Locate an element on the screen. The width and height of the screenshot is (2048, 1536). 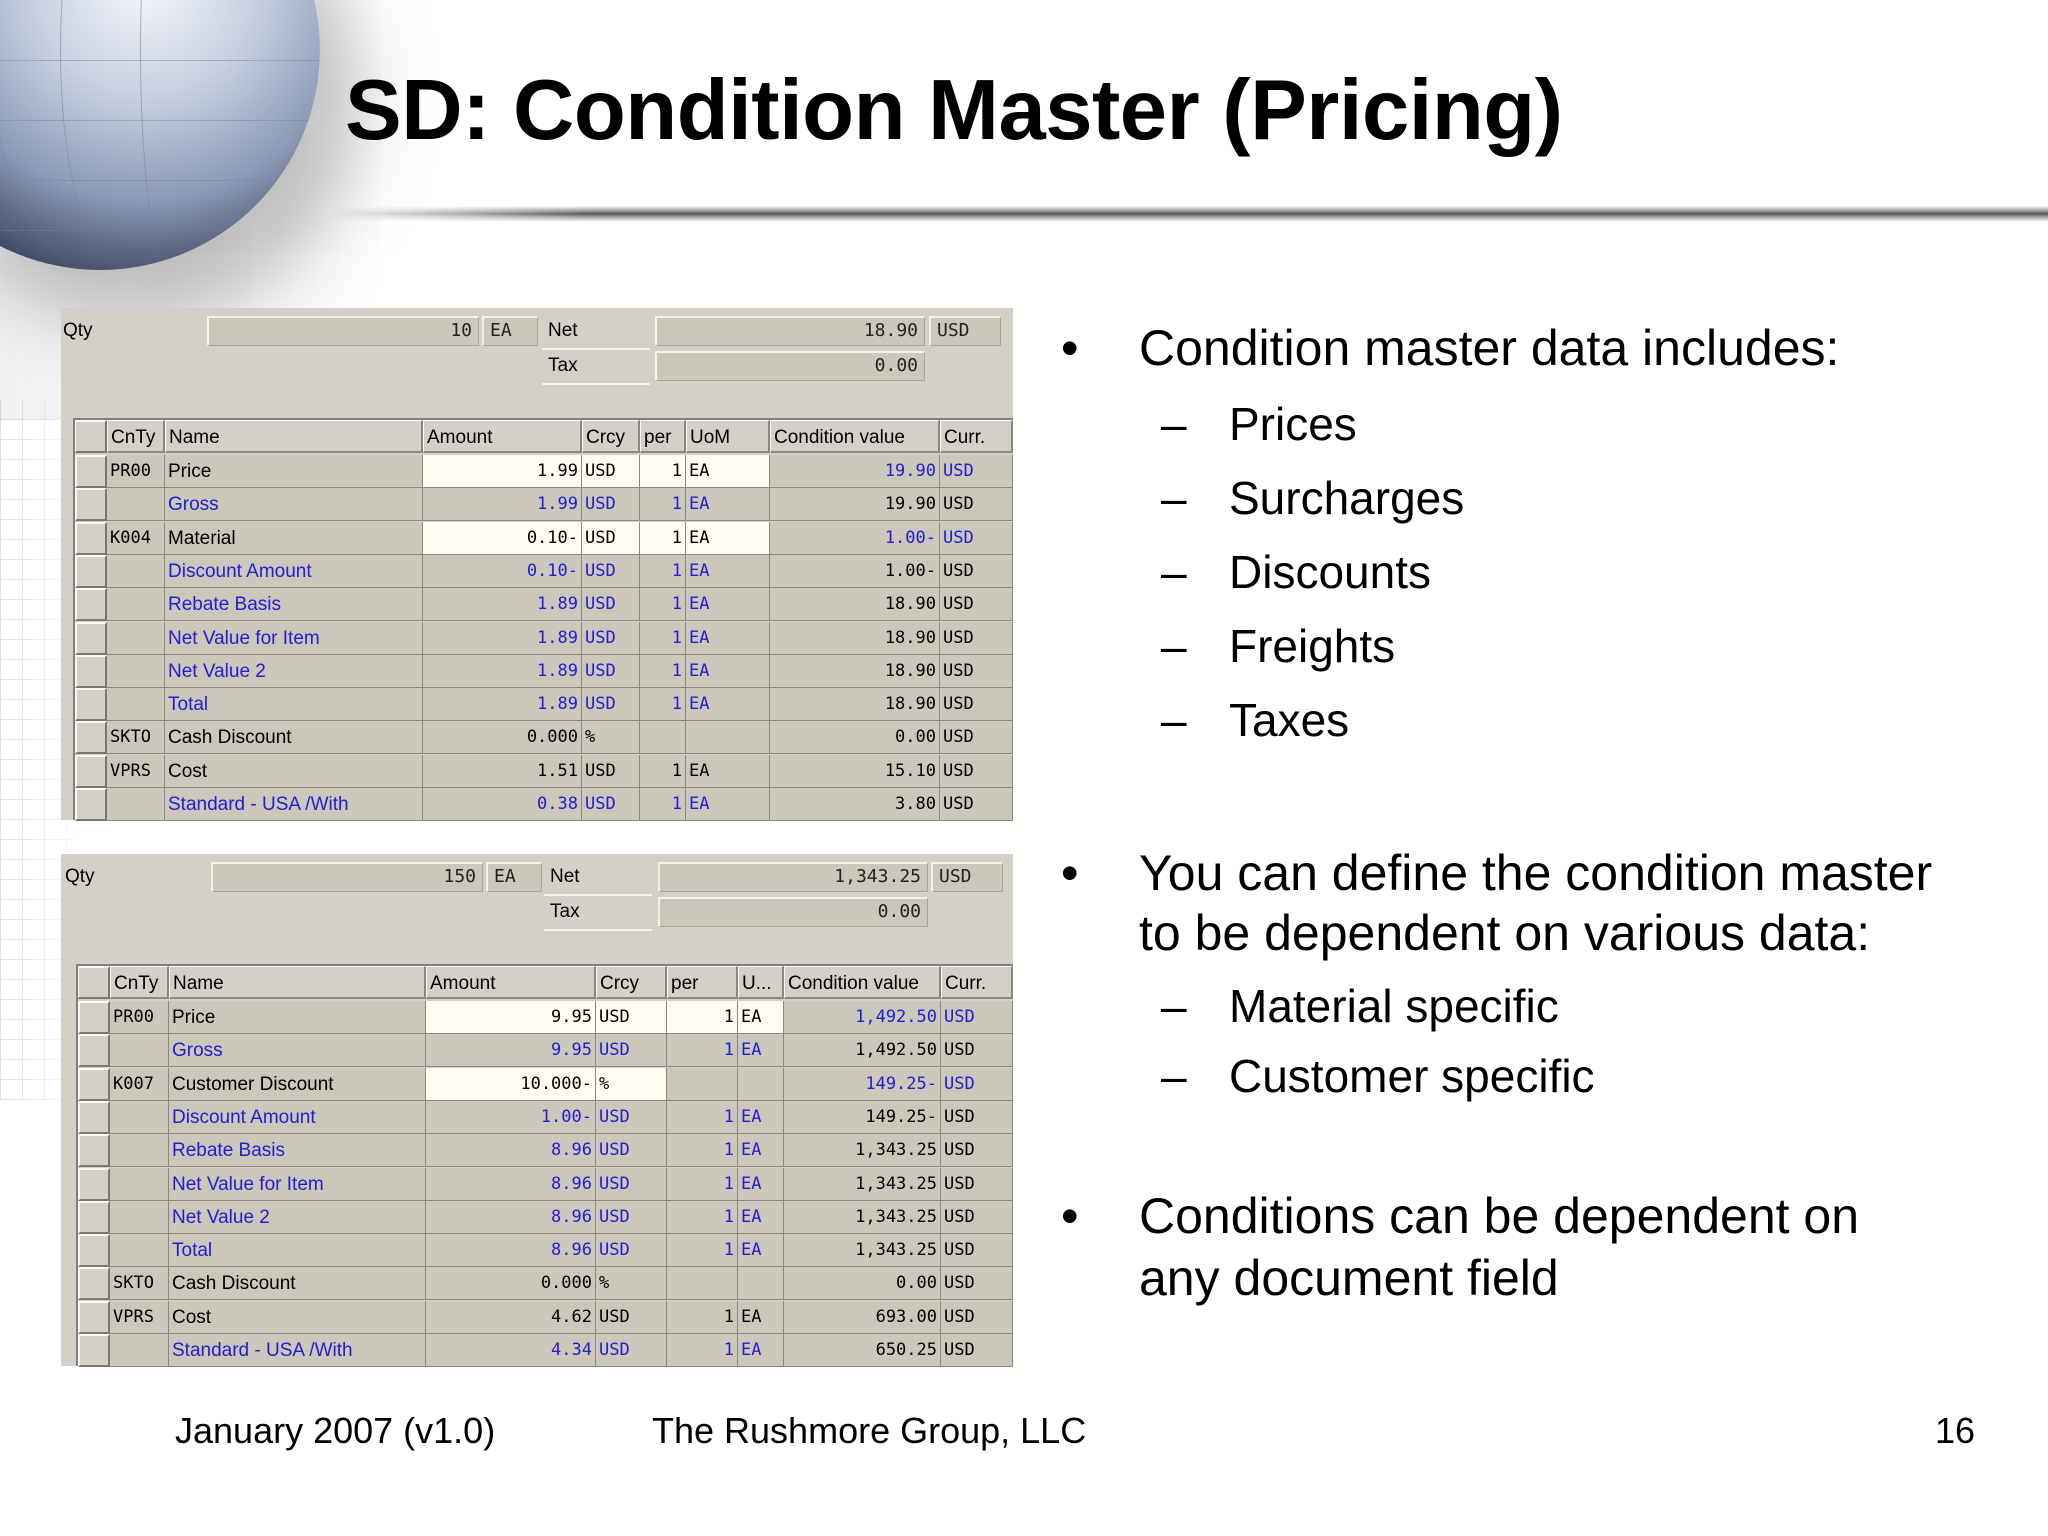
table-row: PR00 Price 9.95 USD 1 EA 1,492.50 USD is located at coordinates (545, 1017).